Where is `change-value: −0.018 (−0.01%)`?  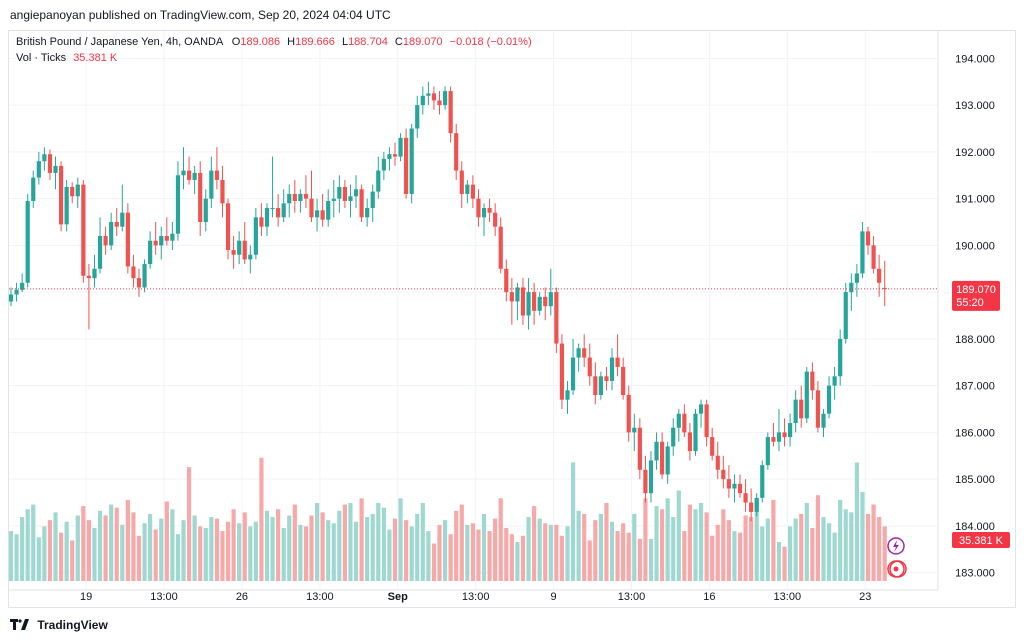
change-value: −0.018 (−0.01%) is located at coordinates (490, 42).